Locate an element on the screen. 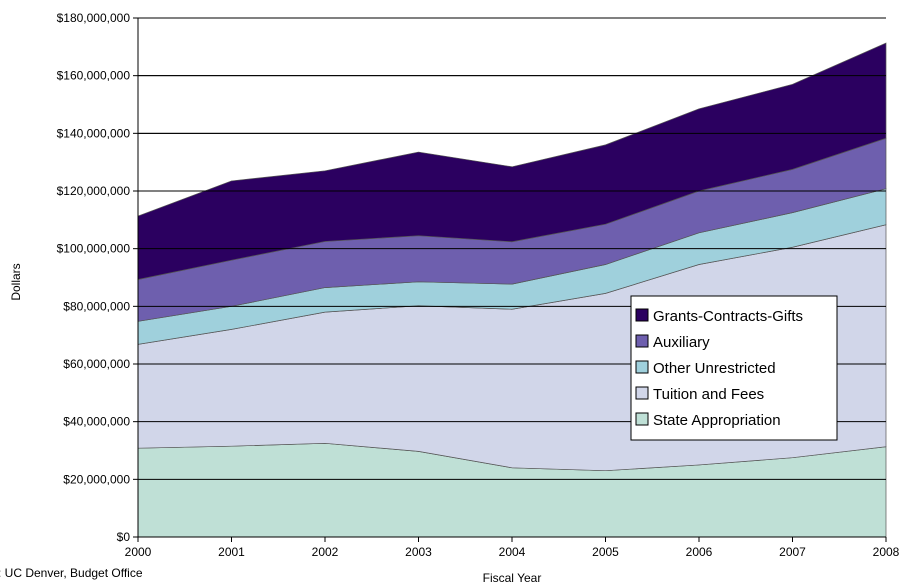 The height and width of the screenshot is (588, 905). legend-label: Tuition and Fees is located at coordinates (708, 394).